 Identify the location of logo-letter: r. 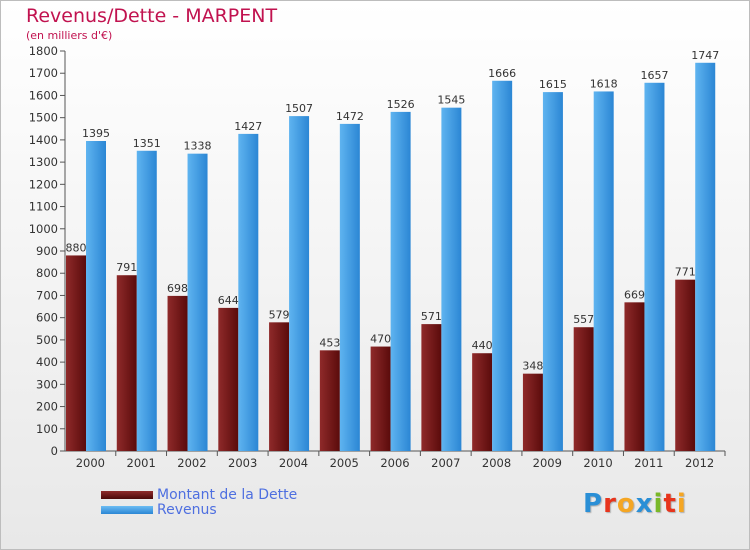
(610, 504).